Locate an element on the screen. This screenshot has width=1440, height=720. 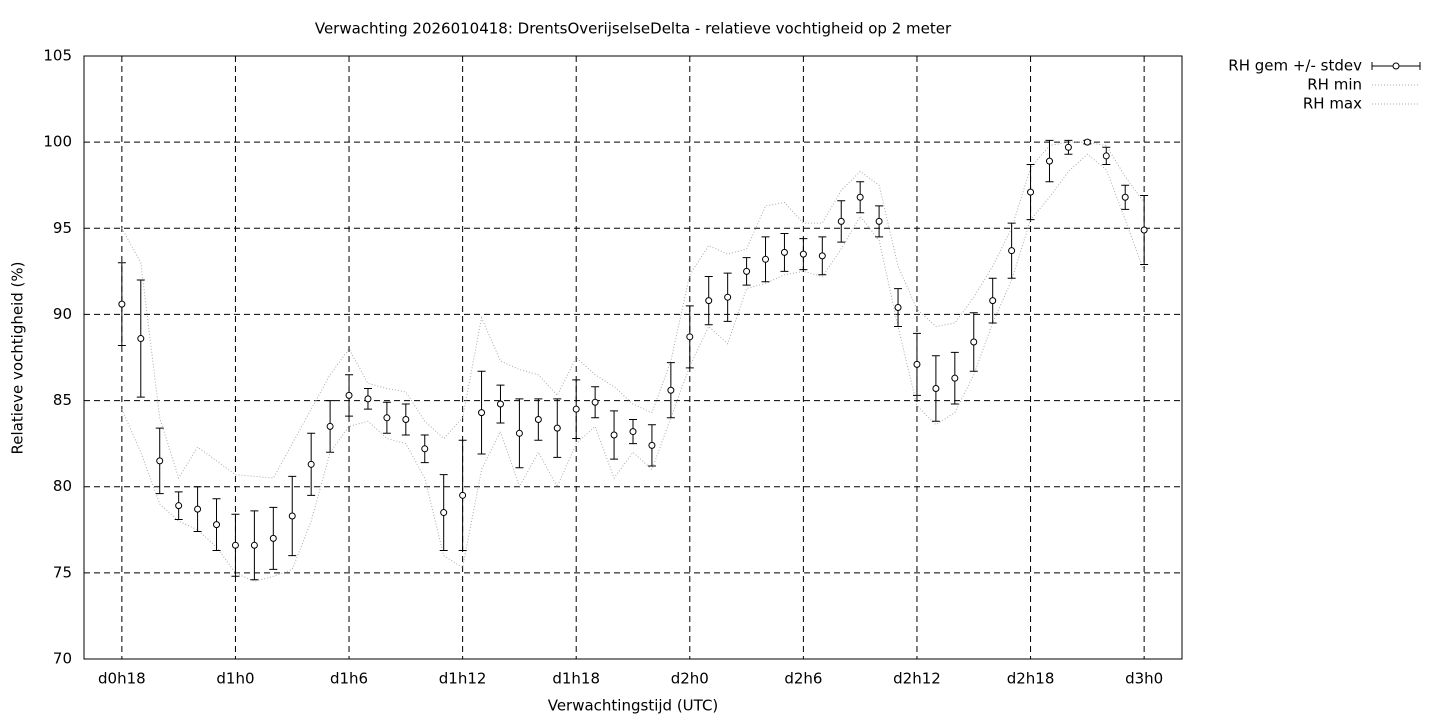
y-tick-label: 85 is located at coordinates (62, 400).